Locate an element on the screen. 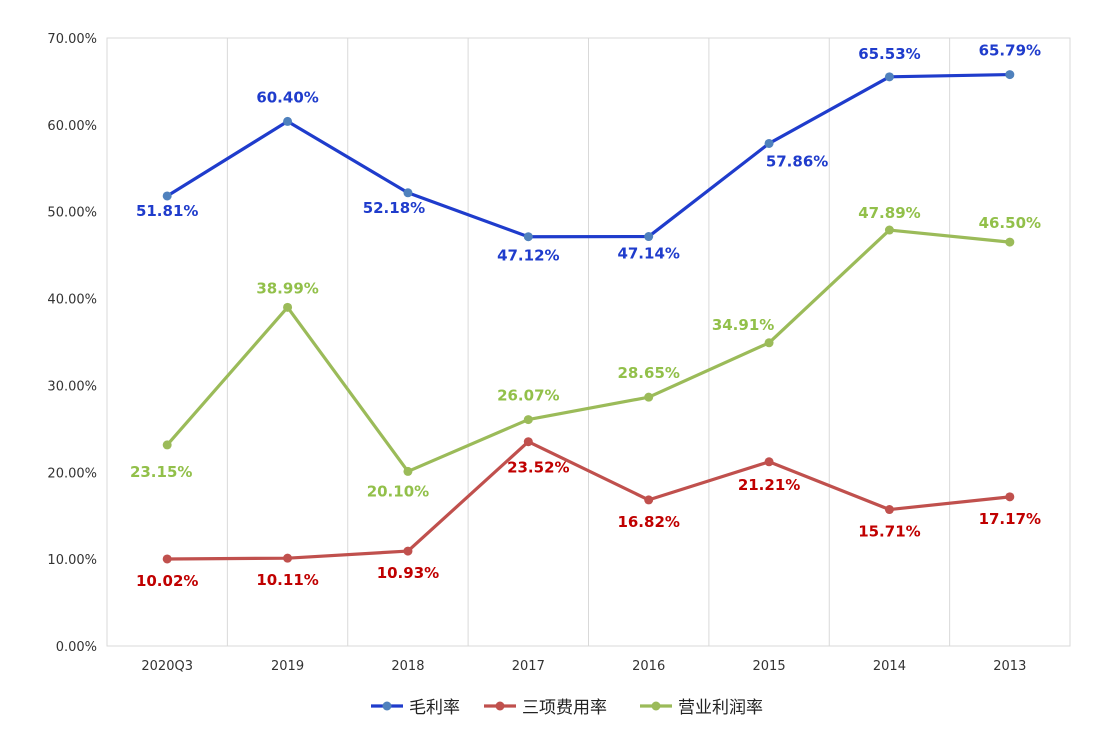 The height and width of the screenshot is (735, 1099). y-tick-label: 10.00% is located at coordinates (72, 560).